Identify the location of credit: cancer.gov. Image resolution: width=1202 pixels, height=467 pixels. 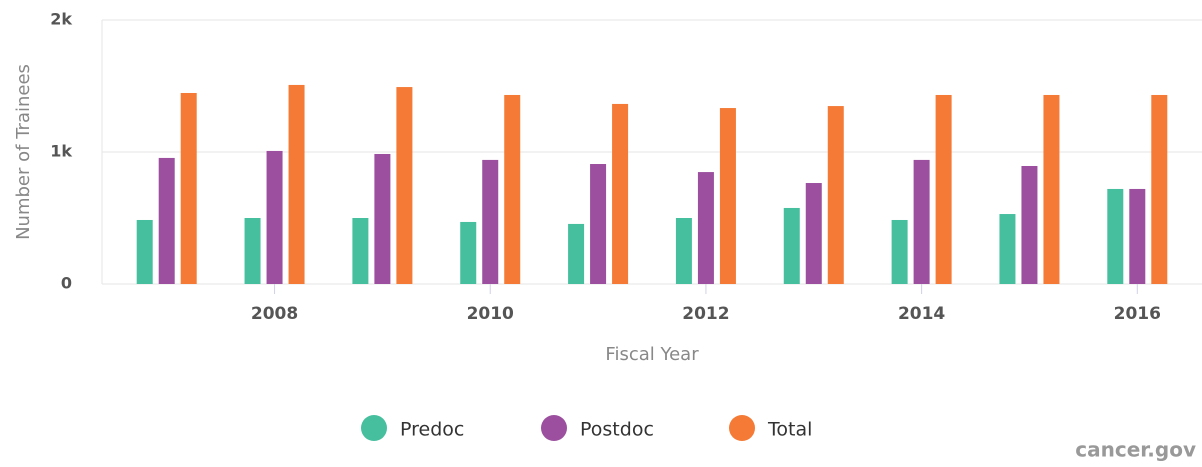
(1135, 450).